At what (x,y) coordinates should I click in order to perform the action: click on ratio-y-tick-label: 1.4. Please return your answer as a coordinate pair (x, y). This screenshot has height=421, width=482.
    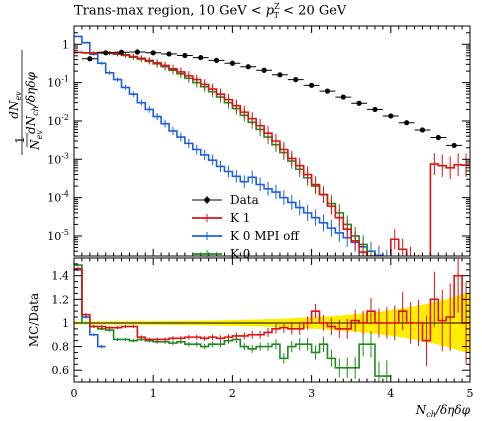
    Looking at the image, I should click on (61, 276).